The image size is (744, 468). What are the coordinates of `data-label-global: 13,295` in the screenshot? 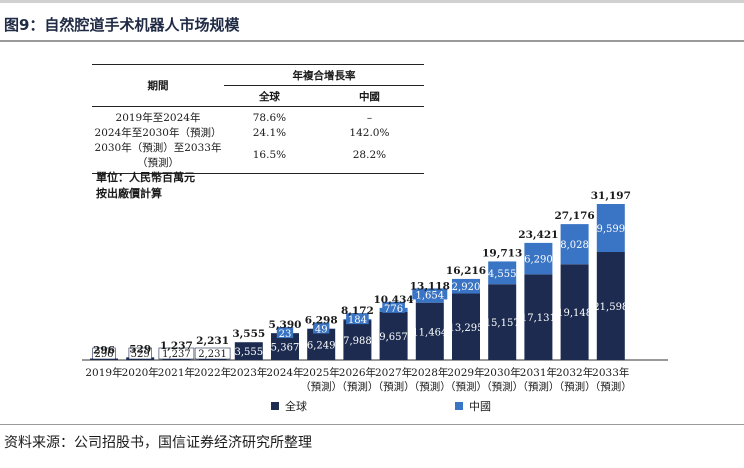 It's located at (466, 328).